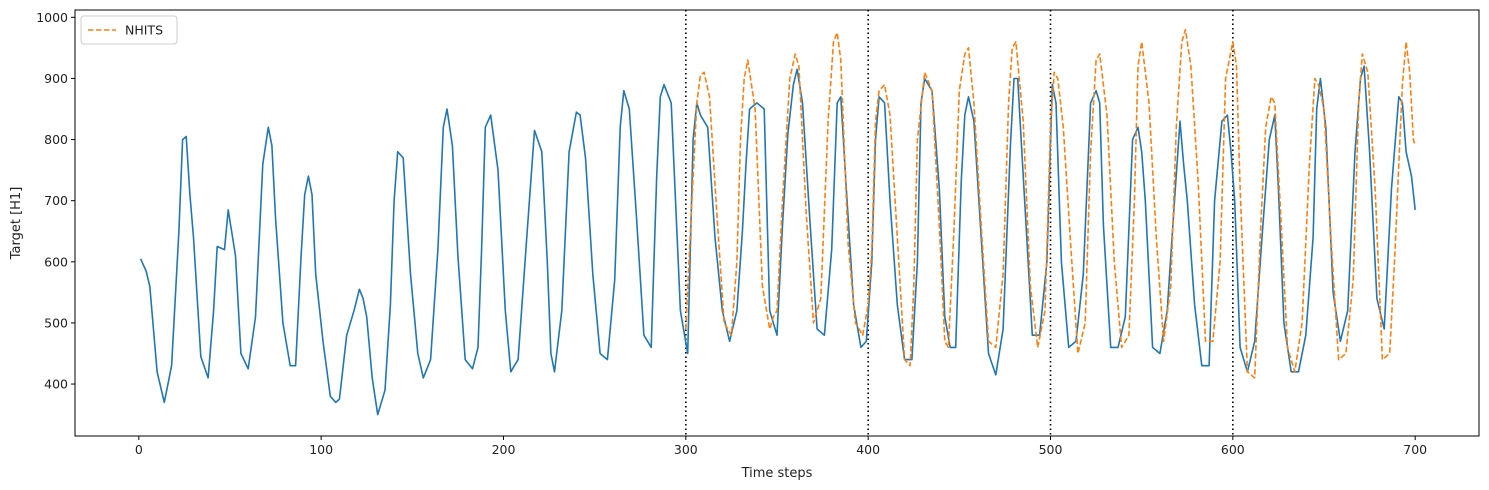 Image resolution: width=1489 pixels, height=490 pixels. Describe the element at coordinates (56, 78) in the screenshot. I see `y-tick-label: 900` at that location.